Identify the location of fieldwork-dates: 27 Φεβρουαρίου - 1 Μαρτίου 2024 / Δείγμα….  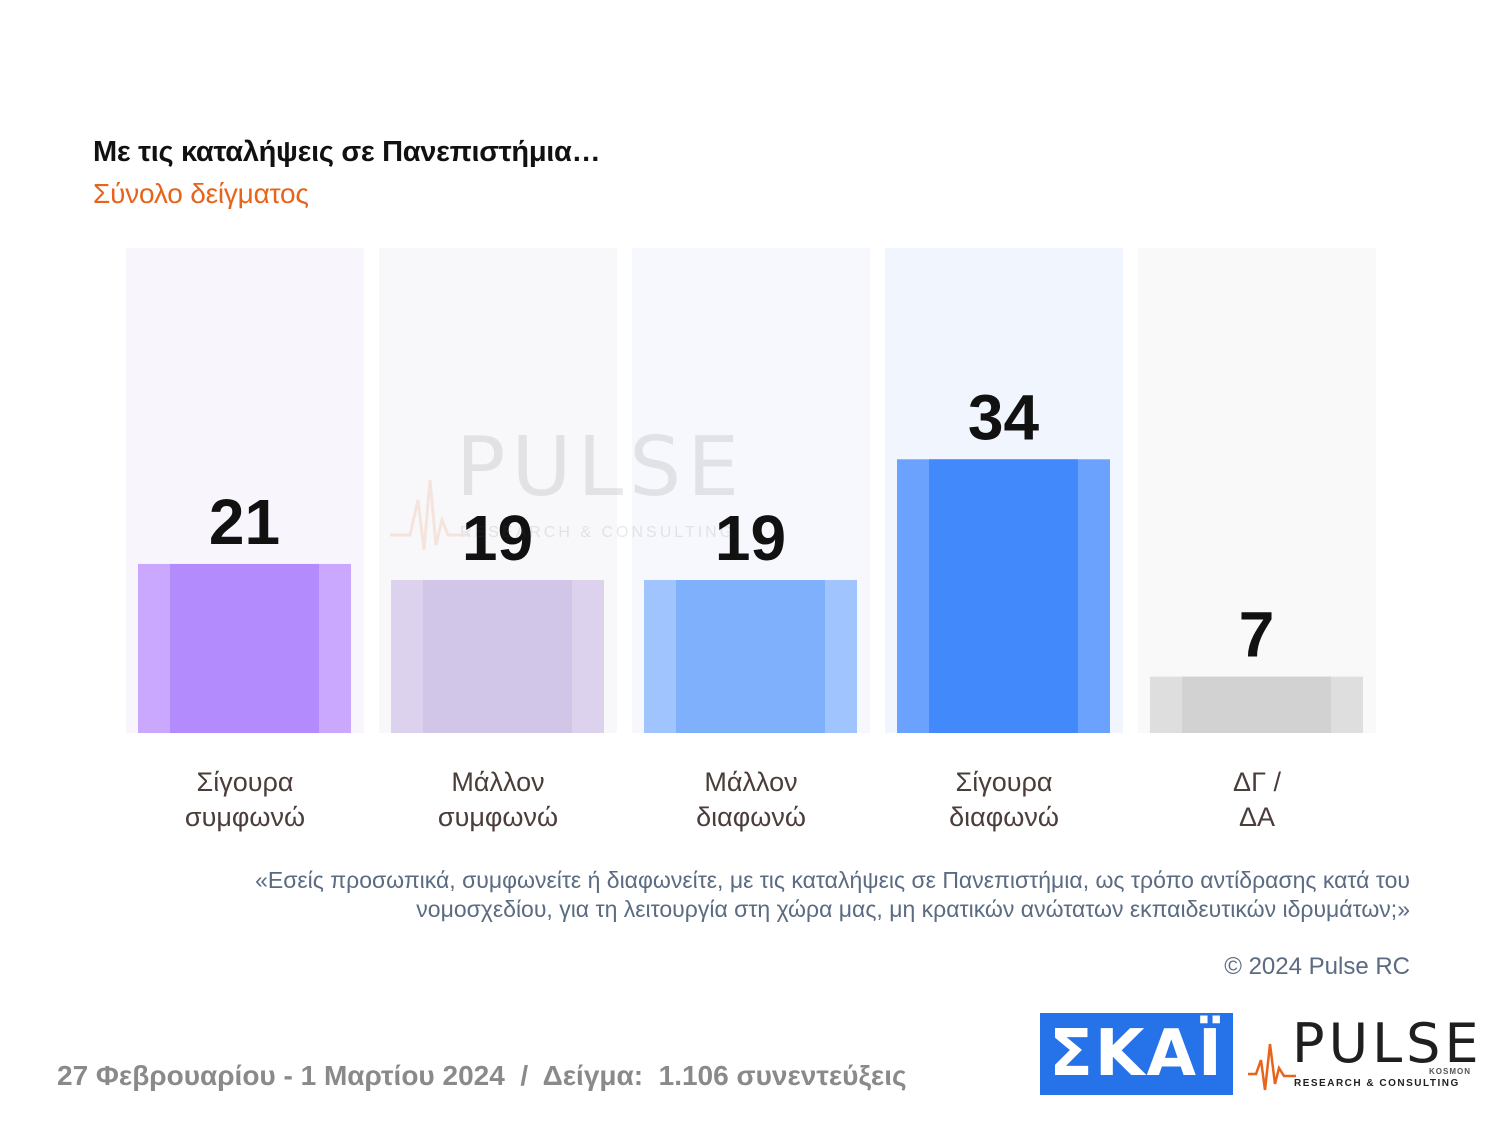
(482, 1075).